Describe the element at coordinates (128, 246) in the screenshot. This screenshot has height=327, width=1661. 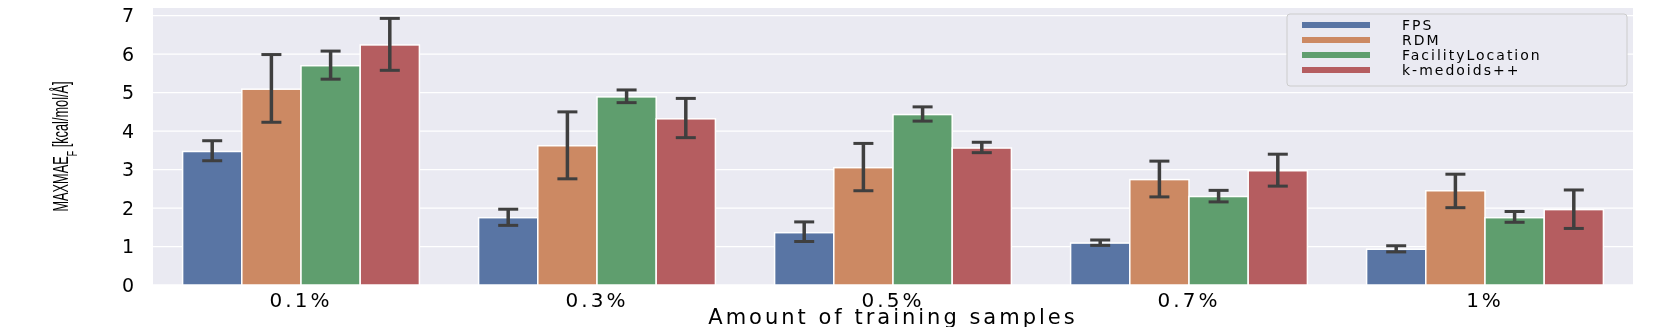
I see `y-tick-label: 1` at that location.